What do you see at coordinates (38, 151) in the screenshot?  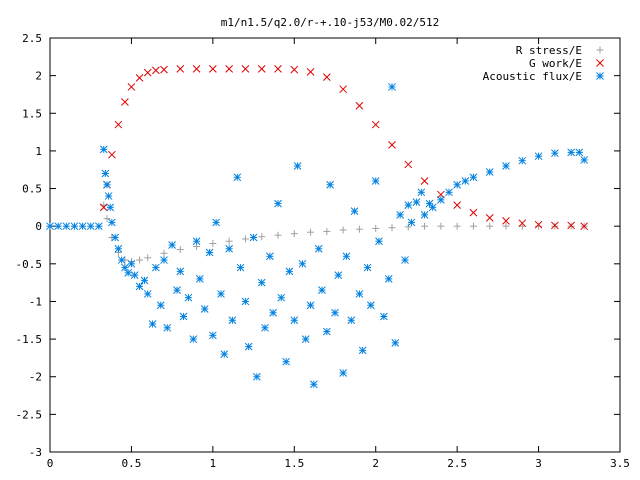 I see `y-tick-label: 1` at bounding box center [38, 151].